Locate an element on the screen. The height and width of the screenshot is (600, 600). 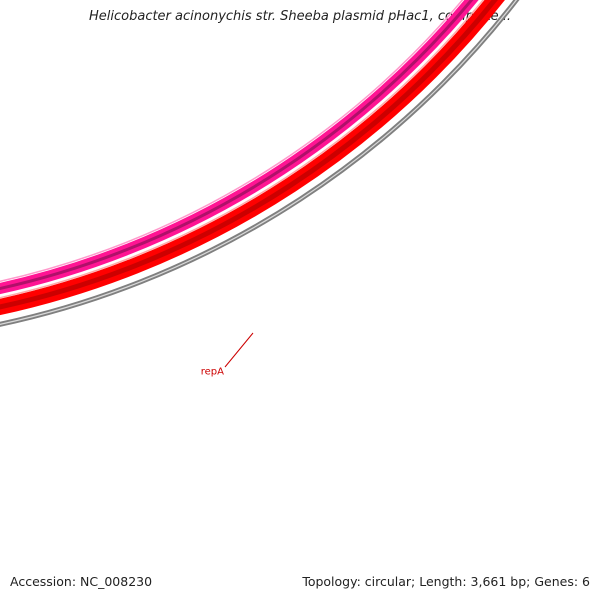
repa-leader-line is located at coordinates (239, 350).